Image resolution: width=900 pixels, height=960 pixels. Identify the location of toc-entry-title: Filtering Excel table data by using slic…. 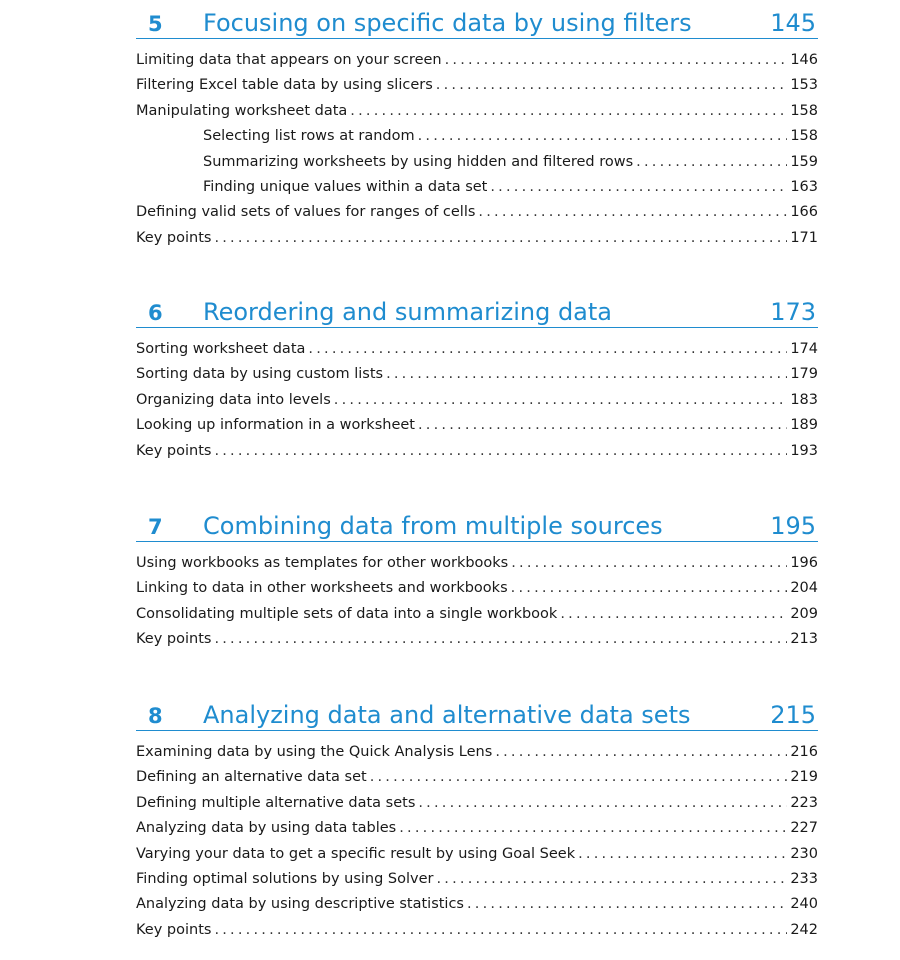
(284, 85).